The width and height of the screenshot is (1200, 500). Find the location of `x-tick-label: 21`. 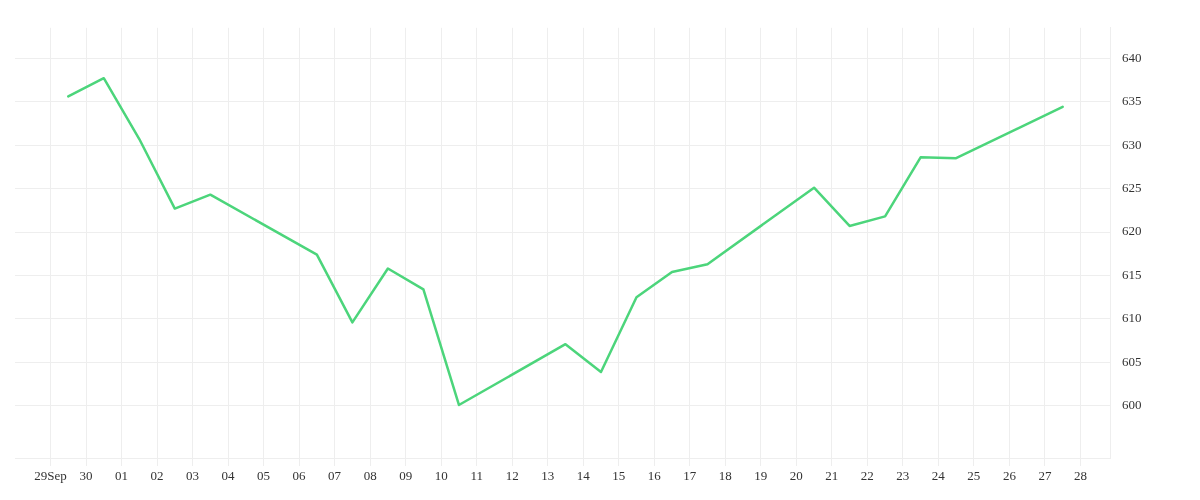

x-tick-label: 21 is located at coordinates (832, 476).